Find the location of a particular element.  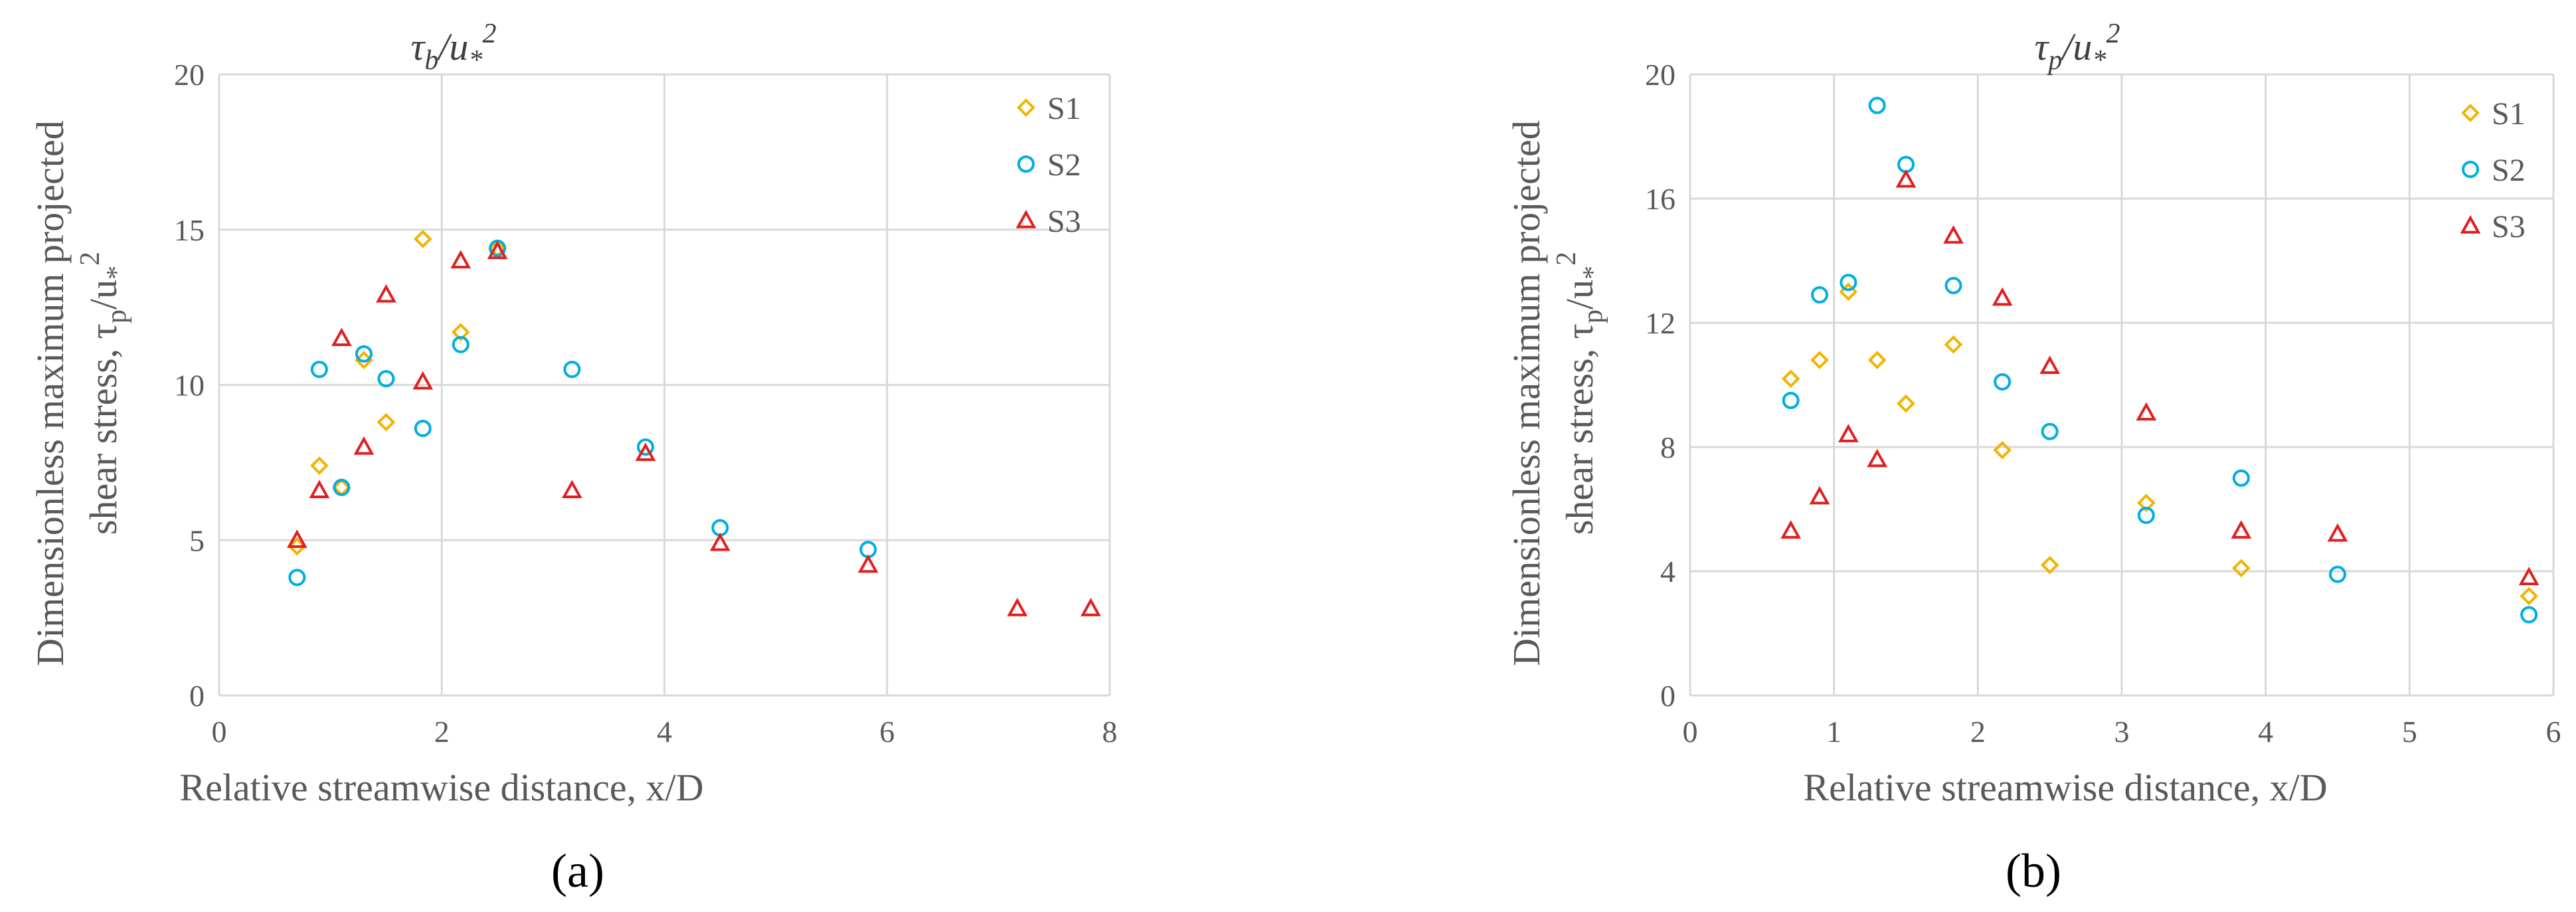

x-tick-label: 1 is located at coordinates (1834, 732).